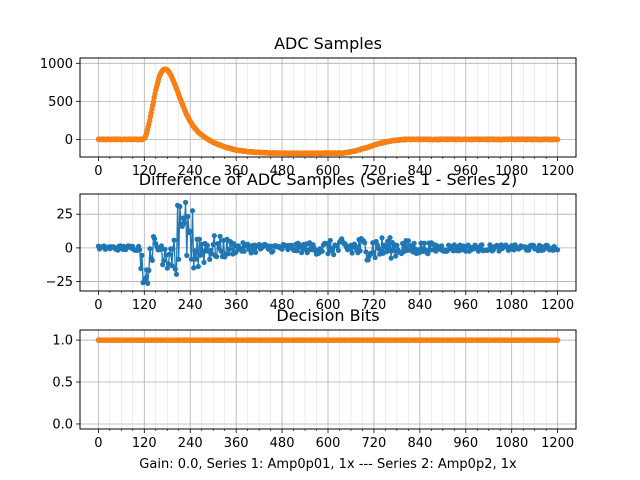  Describe the element at coordinates (64, 215) in the screenshot. I see `diff-y-tick-label: 25` at that location.